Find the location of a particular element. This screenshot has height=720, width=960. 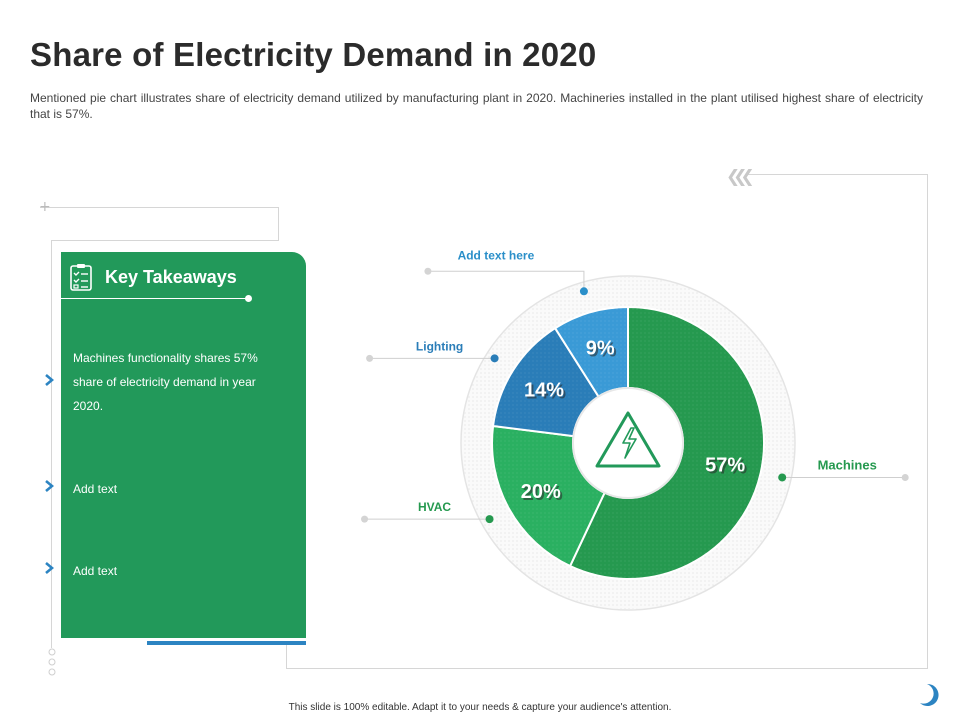

takeaway-item-2: Add text is located at coordinates (95, 489).